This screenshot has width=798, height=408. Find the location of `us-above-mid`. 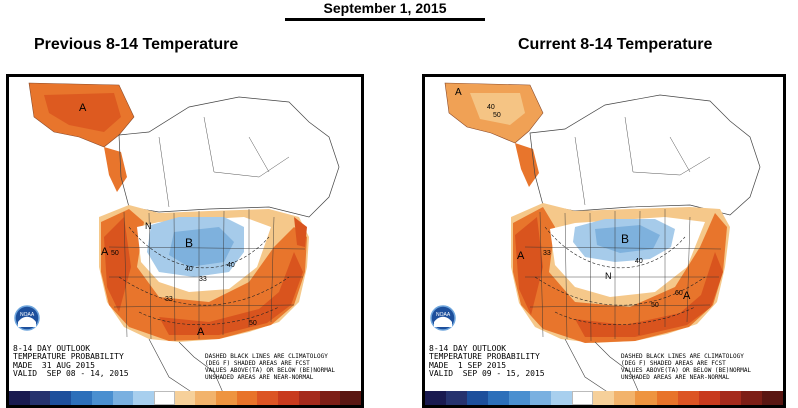

us-above-mid is located at coordinates (204, 275).